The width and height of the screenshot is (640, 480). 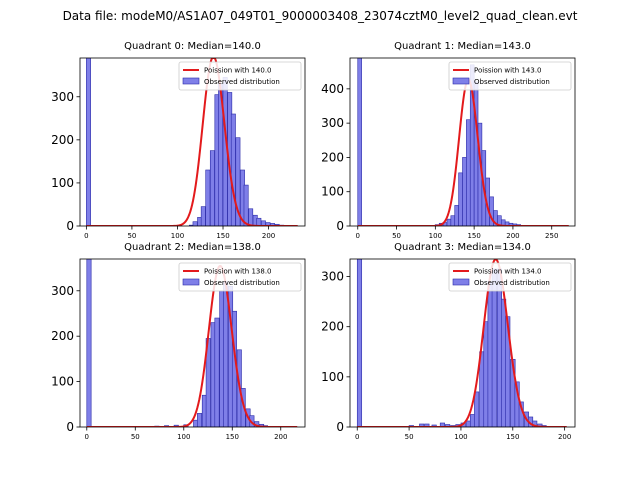 I want to click on legend: Poission with 138.0 Observed distribution, so click(x=240, y=277).